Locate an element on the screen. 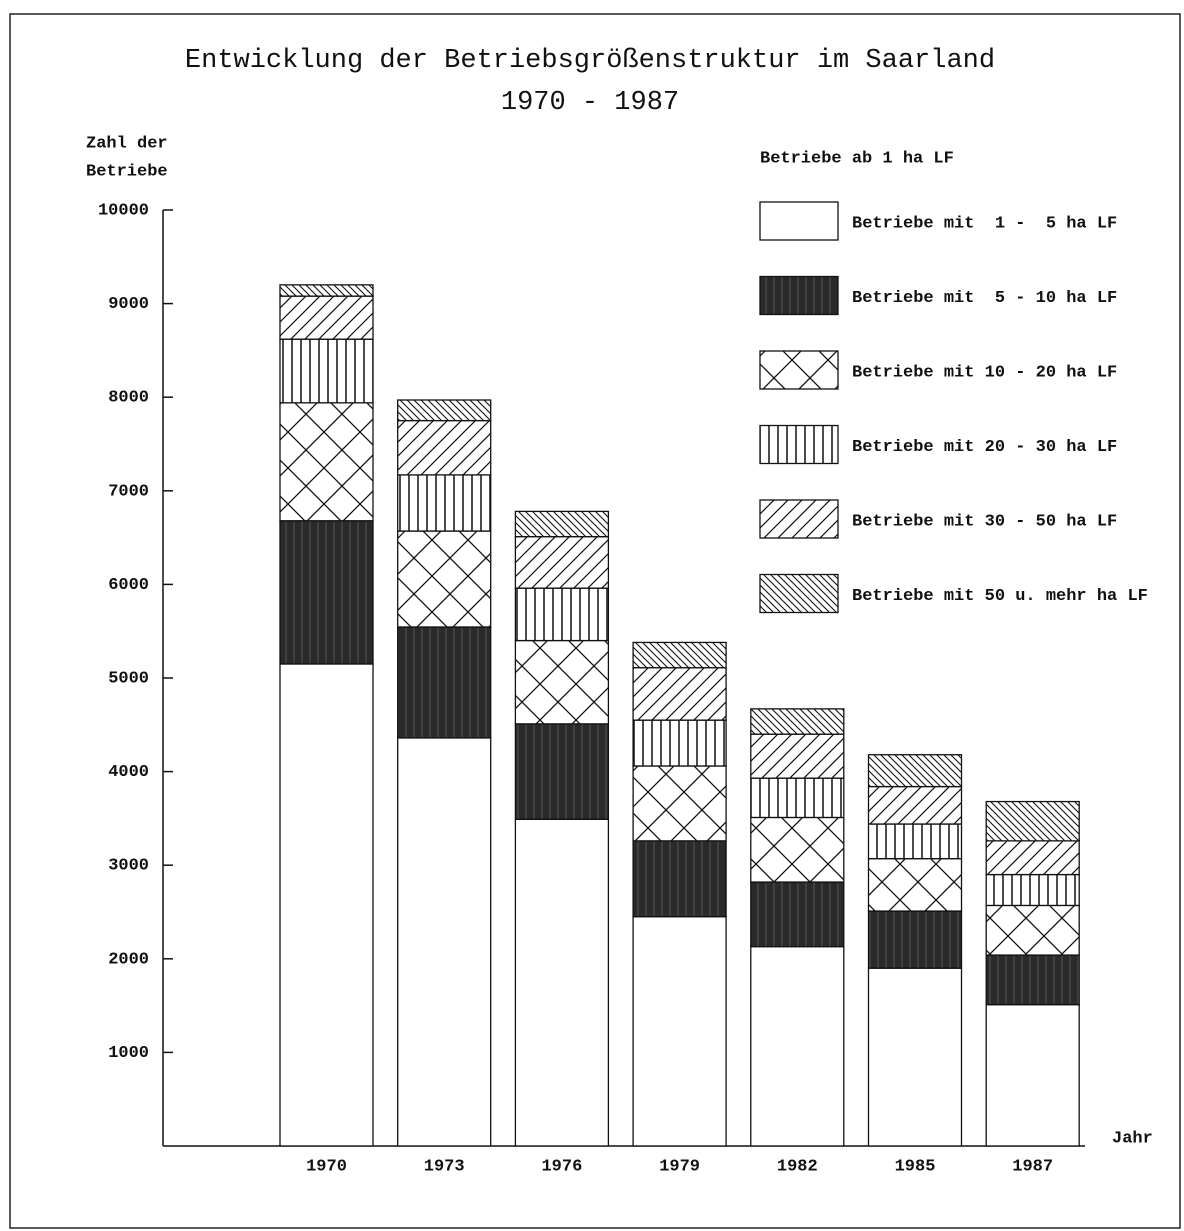 The height and width of the screenshot is (1231, 1184). legend-label: Betriebe mit 1 - 5 ha LF is located at coordinates (984, 223).